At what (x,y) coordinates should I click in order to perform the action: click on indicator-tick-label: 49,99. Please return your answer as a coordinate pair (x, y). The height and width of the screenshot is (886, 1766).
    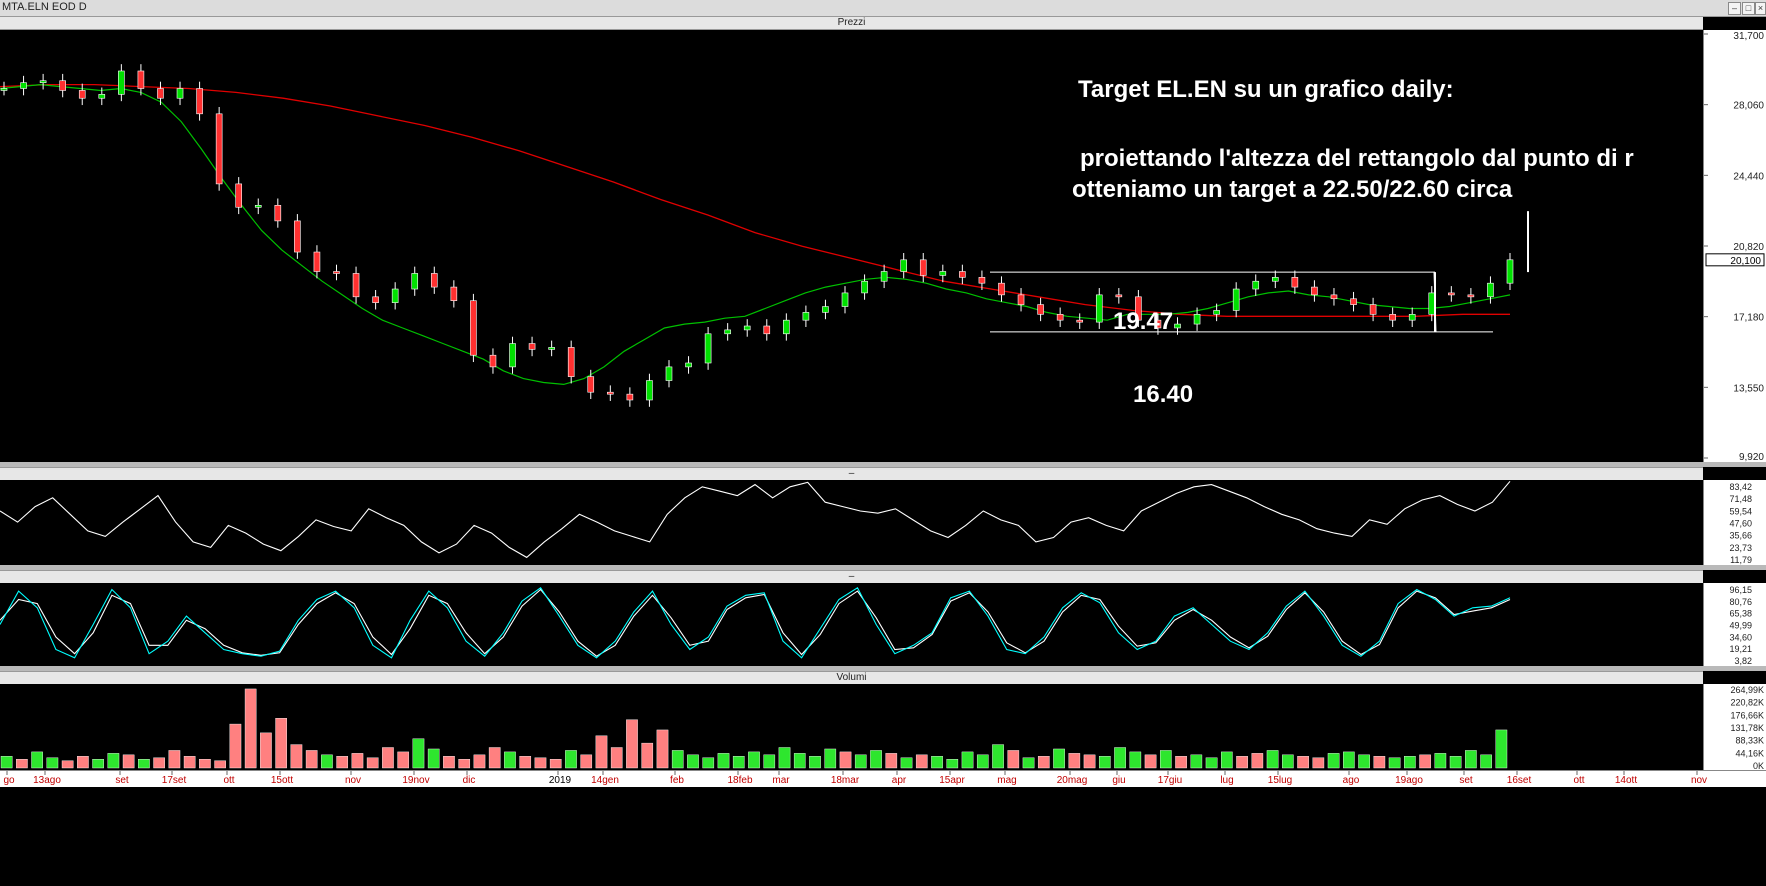
    Looking at the image, I should click on (1740, 626).